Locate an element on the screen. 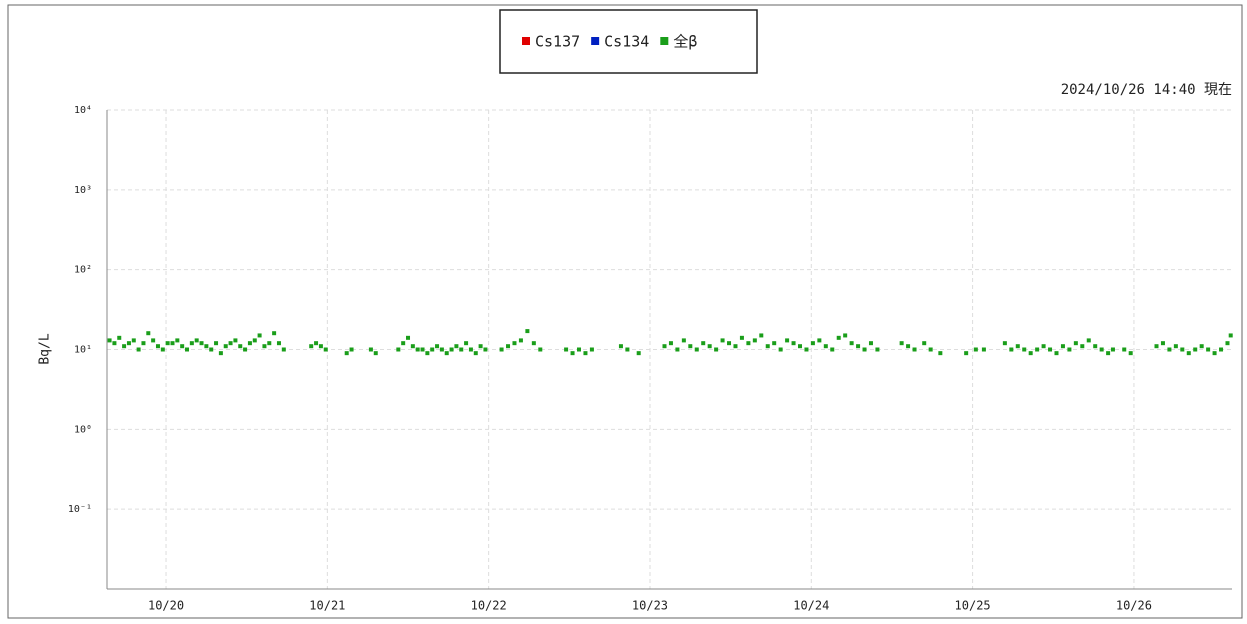 The image size is (1247, 624). x-tick-label: 10/21 is located at coordinates (327, 606).